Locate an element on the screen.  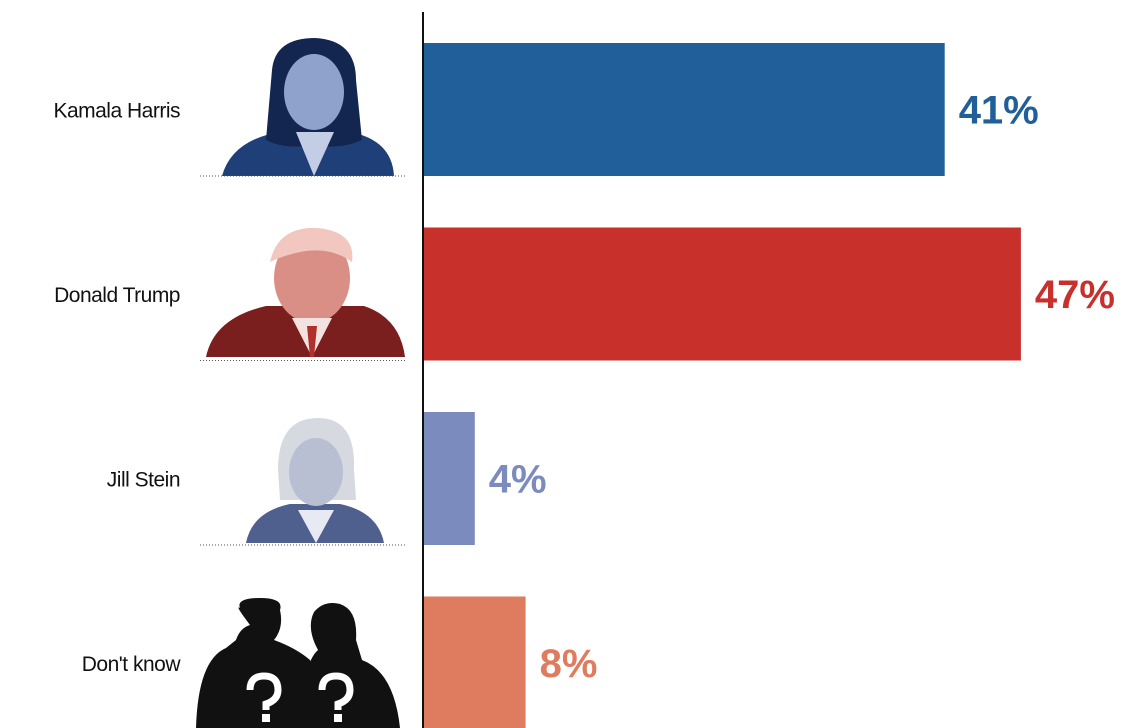
category-label: Donald Trump is located at coordinates (117, 295).